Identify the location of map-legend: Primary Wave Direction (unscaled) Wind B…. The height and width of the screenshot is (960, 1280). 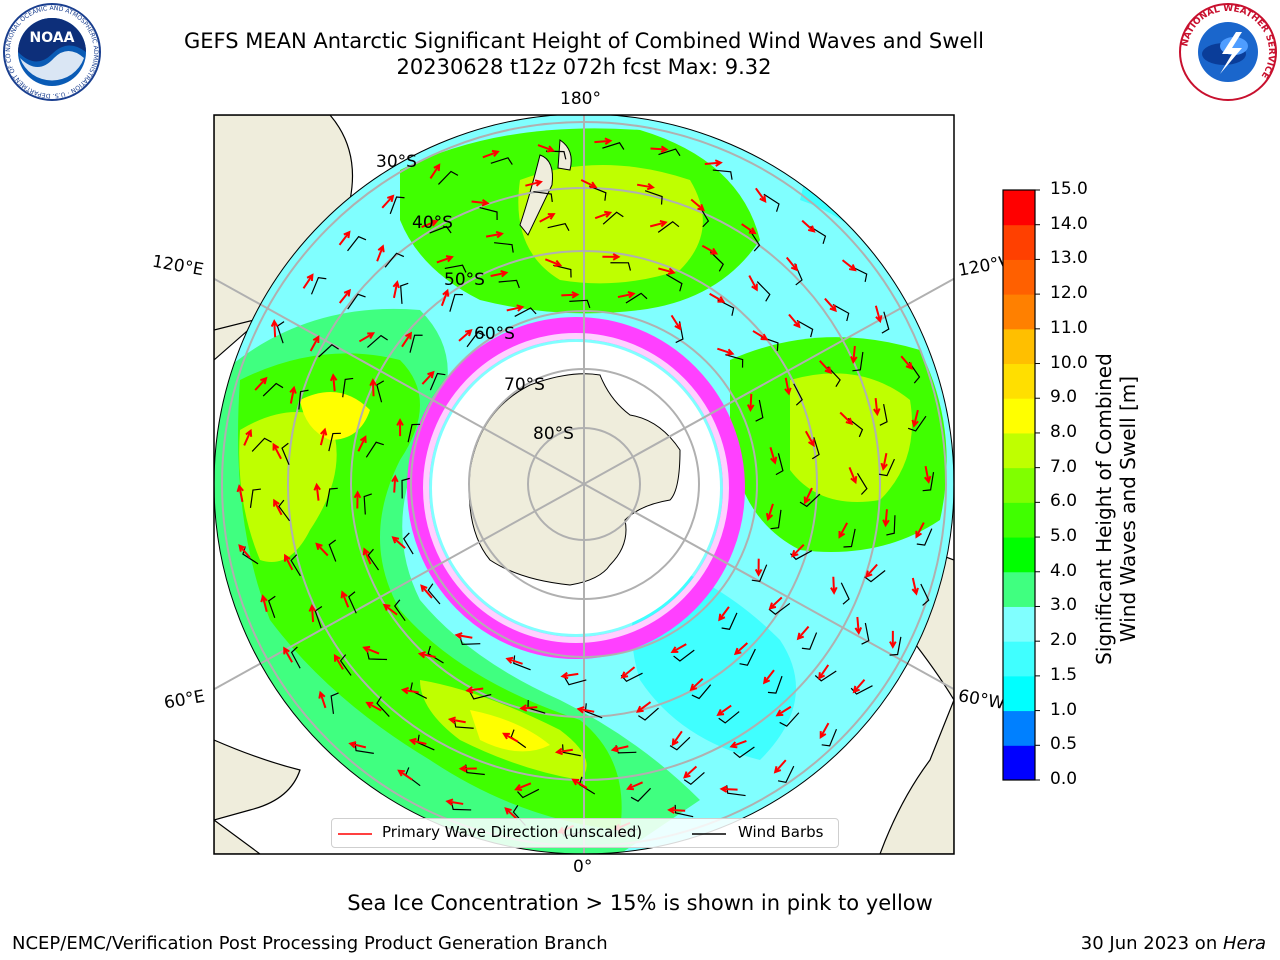
(585, 833).